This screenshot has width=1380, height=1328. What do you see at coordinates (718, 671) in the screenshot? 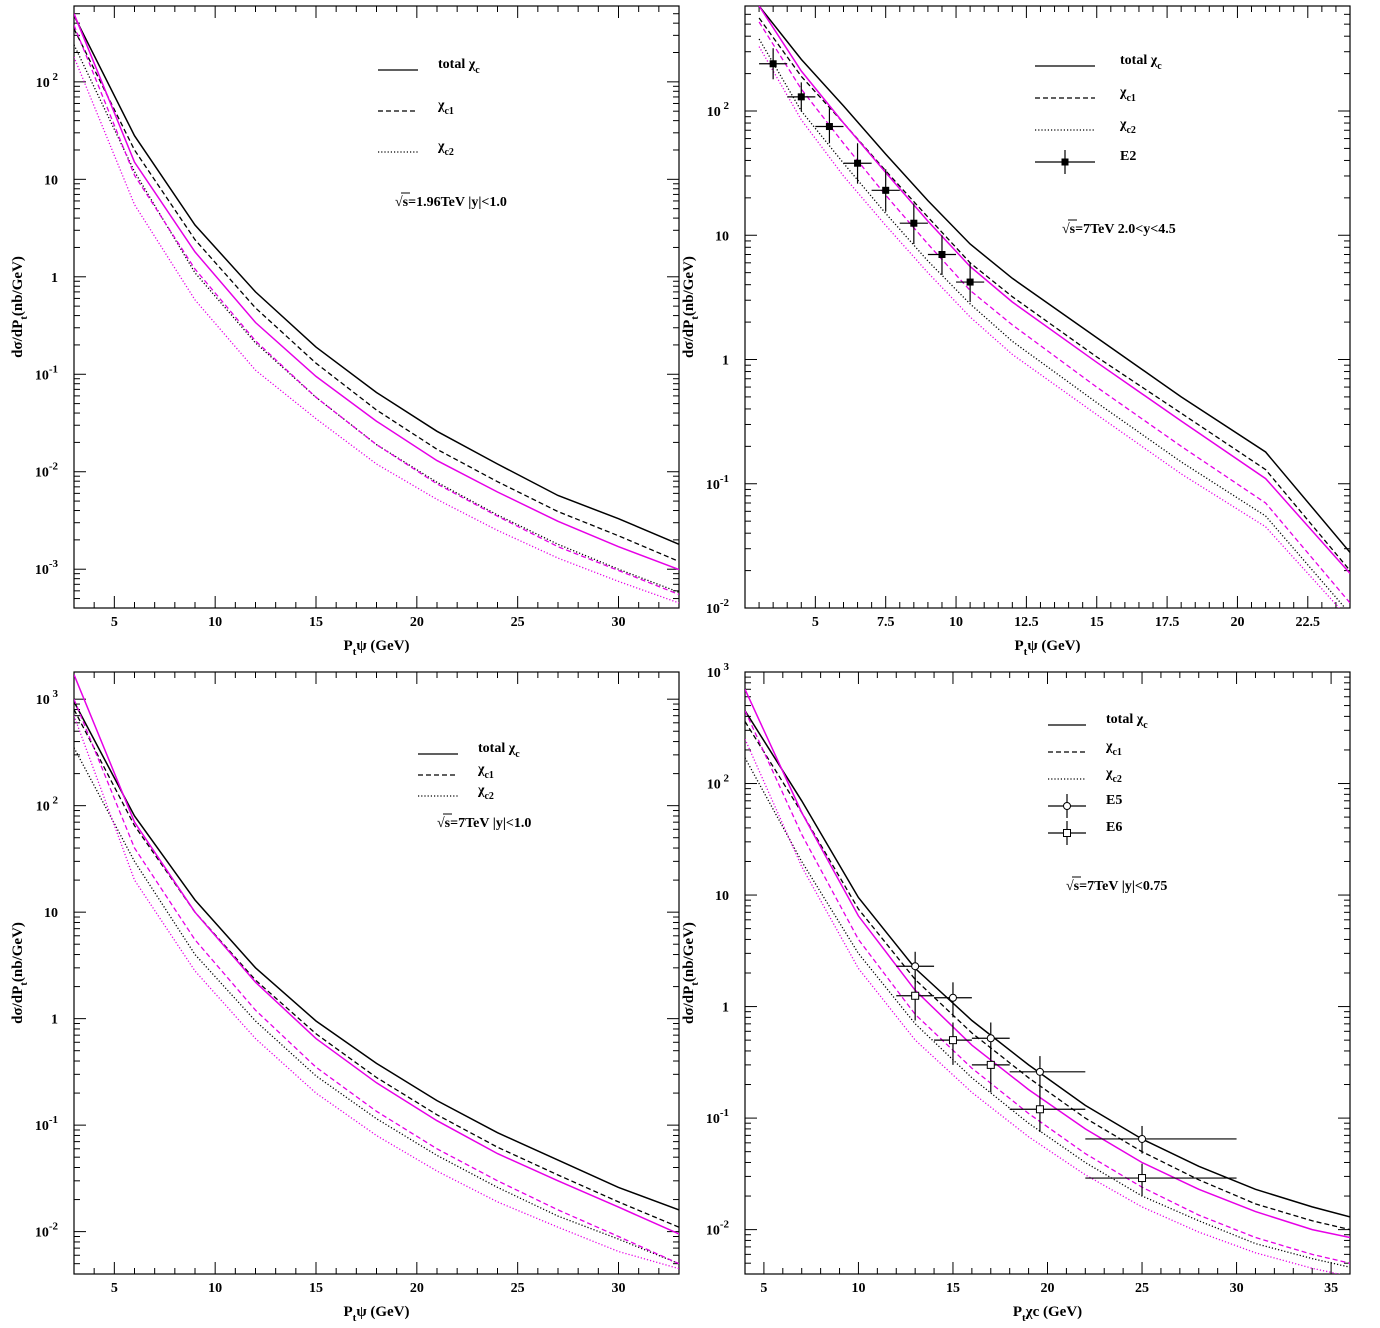
I see `y-tick-label: 10 3` at bounding box center [718, 671].